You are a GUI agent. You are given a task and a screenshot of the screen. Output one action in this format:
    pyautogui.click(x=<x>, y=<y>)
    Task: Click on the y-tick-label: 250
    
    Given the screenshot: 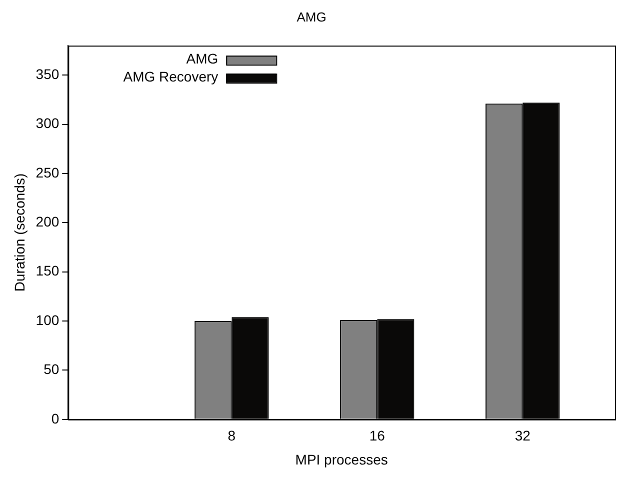 What is the action you would take?
    pyautogui.click(x=48, y=172)
    